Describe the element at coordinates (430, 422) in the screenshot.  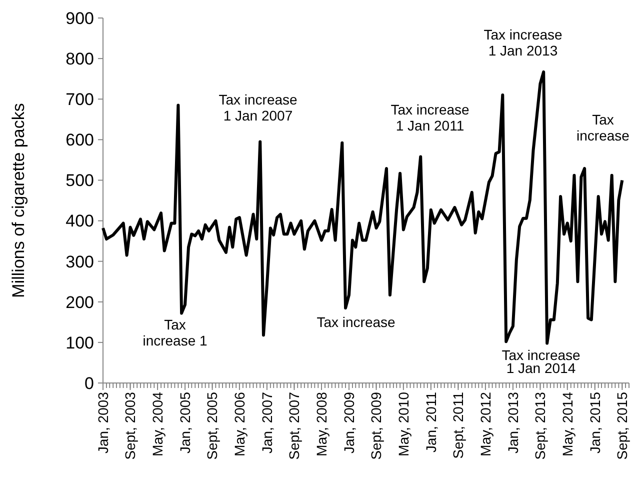
I see `x-tick-label: Jan, 2011` at that location.